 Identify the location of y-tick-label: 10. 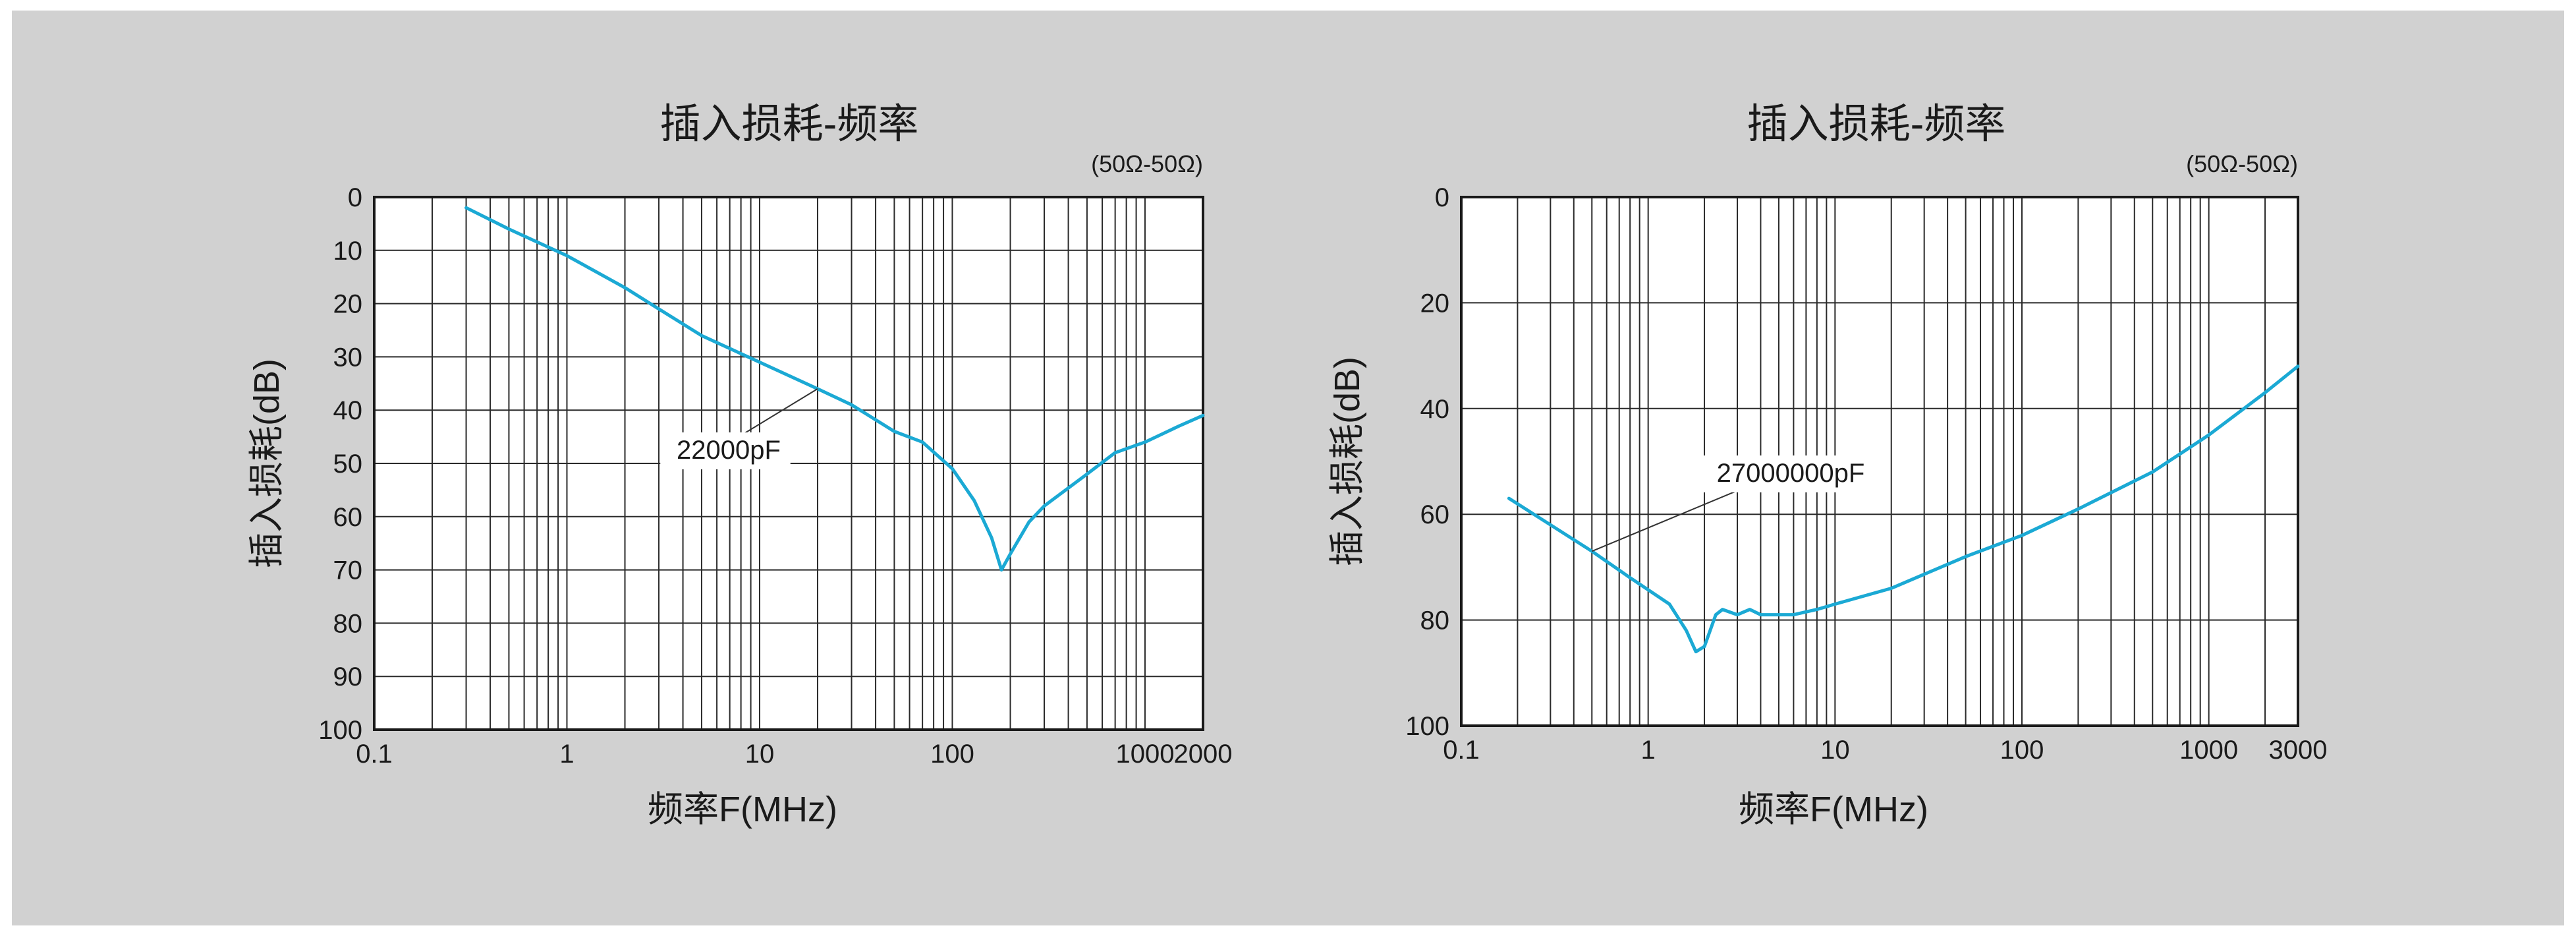
(348, 251).